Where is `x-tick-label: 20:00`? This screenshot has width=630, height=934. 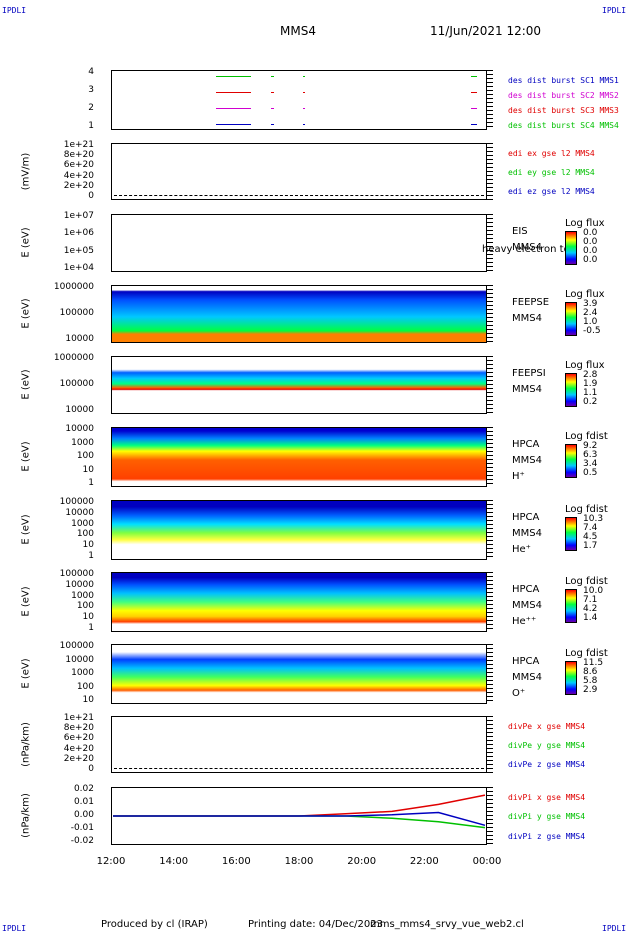
x-tick-label: 20:00 is located at coordinates (362, 861).